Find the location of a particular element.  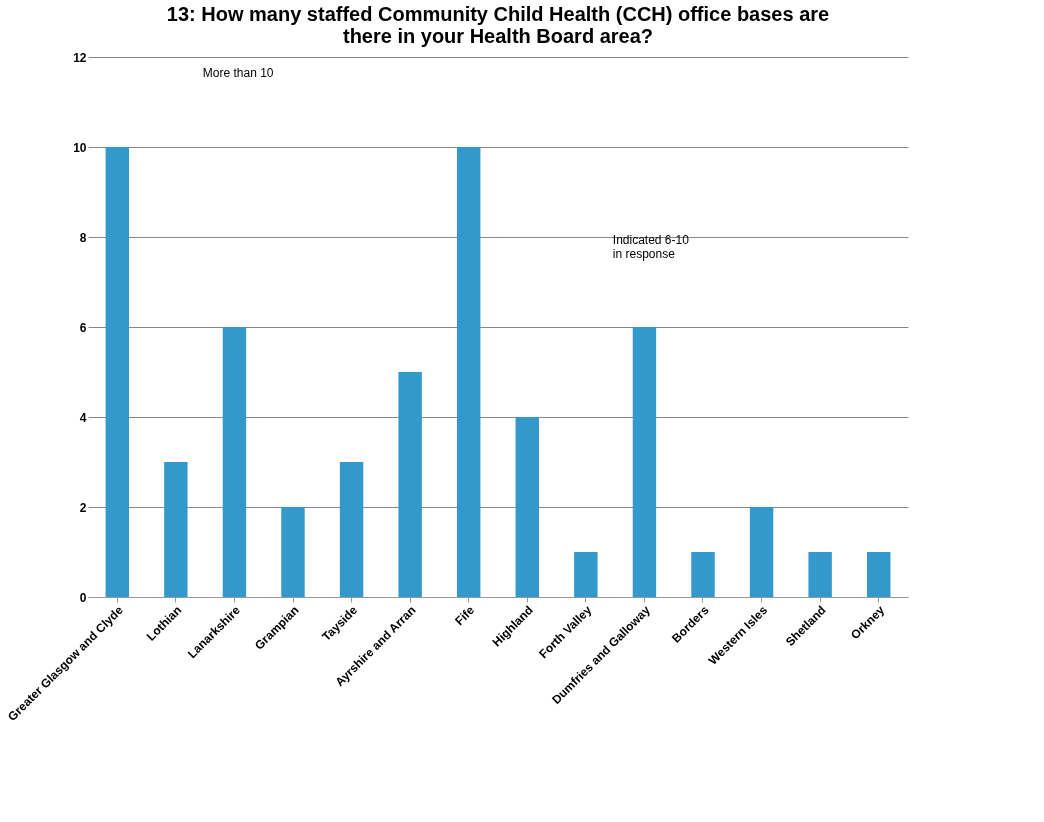

annotation: More than 10 is located at coordinates (238, 72).